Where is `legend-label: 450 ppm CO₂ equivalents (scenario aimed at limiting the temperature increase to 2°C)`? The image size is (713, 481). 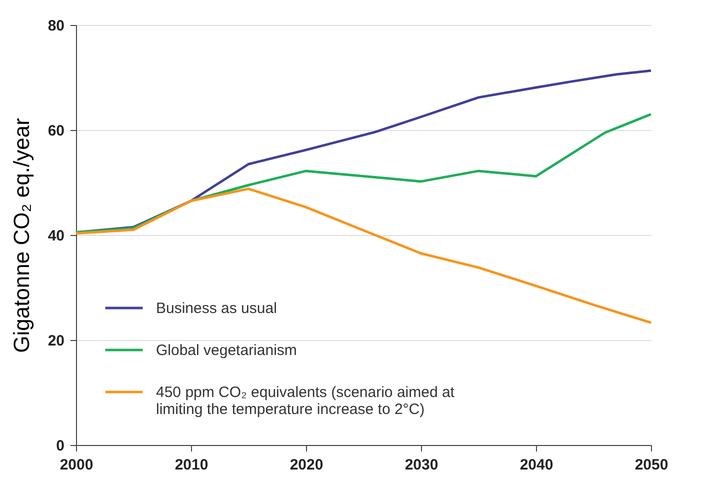
legend-label: 450 ppm CO₂ equivalents (scenario aimed at limiting the temperature increase to 2°C) is located at coordinates (306, 401).